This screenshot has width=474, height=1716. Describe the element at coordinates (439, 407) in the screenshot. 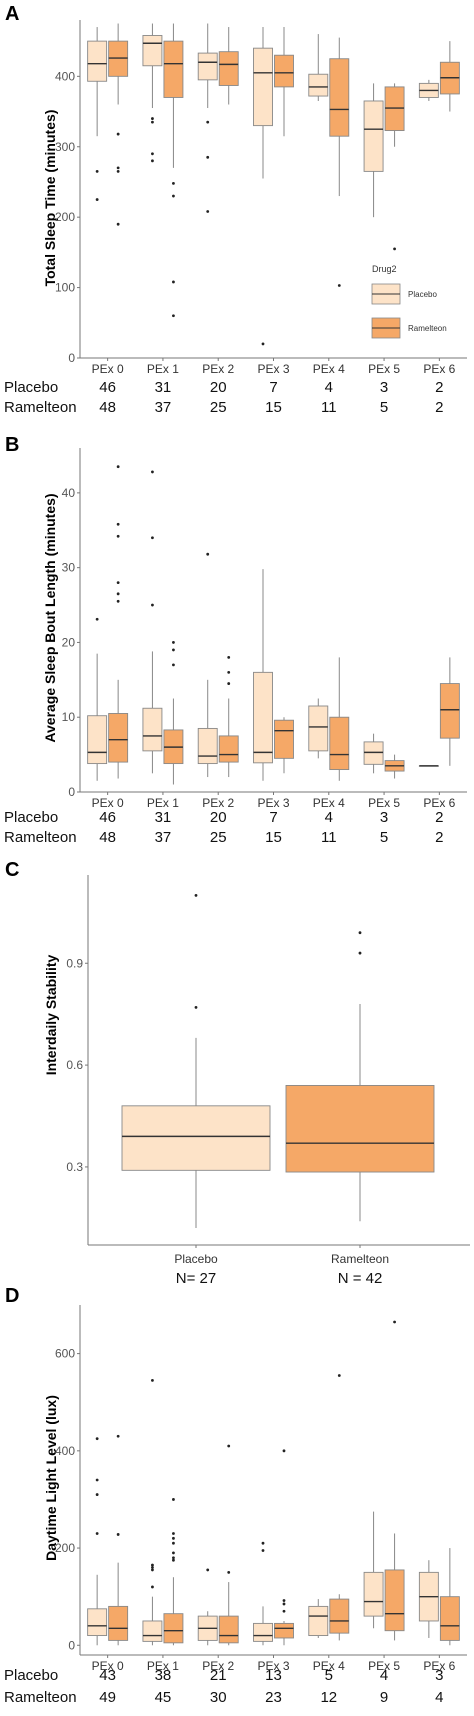

I see `count-ramelteon: 2` at that location.